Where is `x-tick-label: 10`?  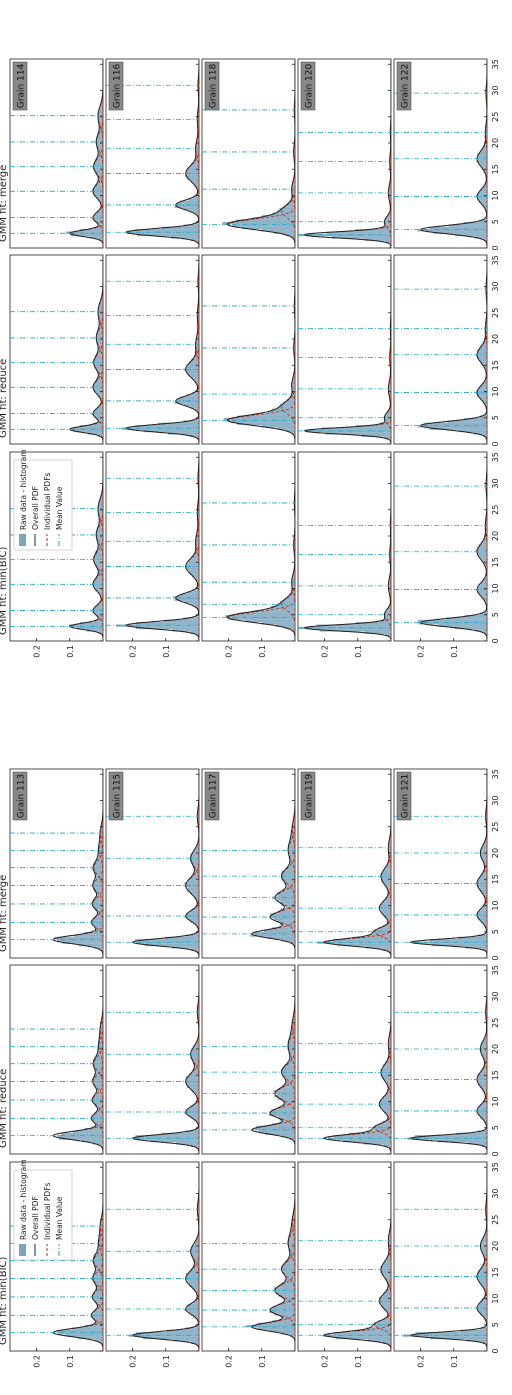 x-tick-label: 10 is located at coordinates (495, 391).